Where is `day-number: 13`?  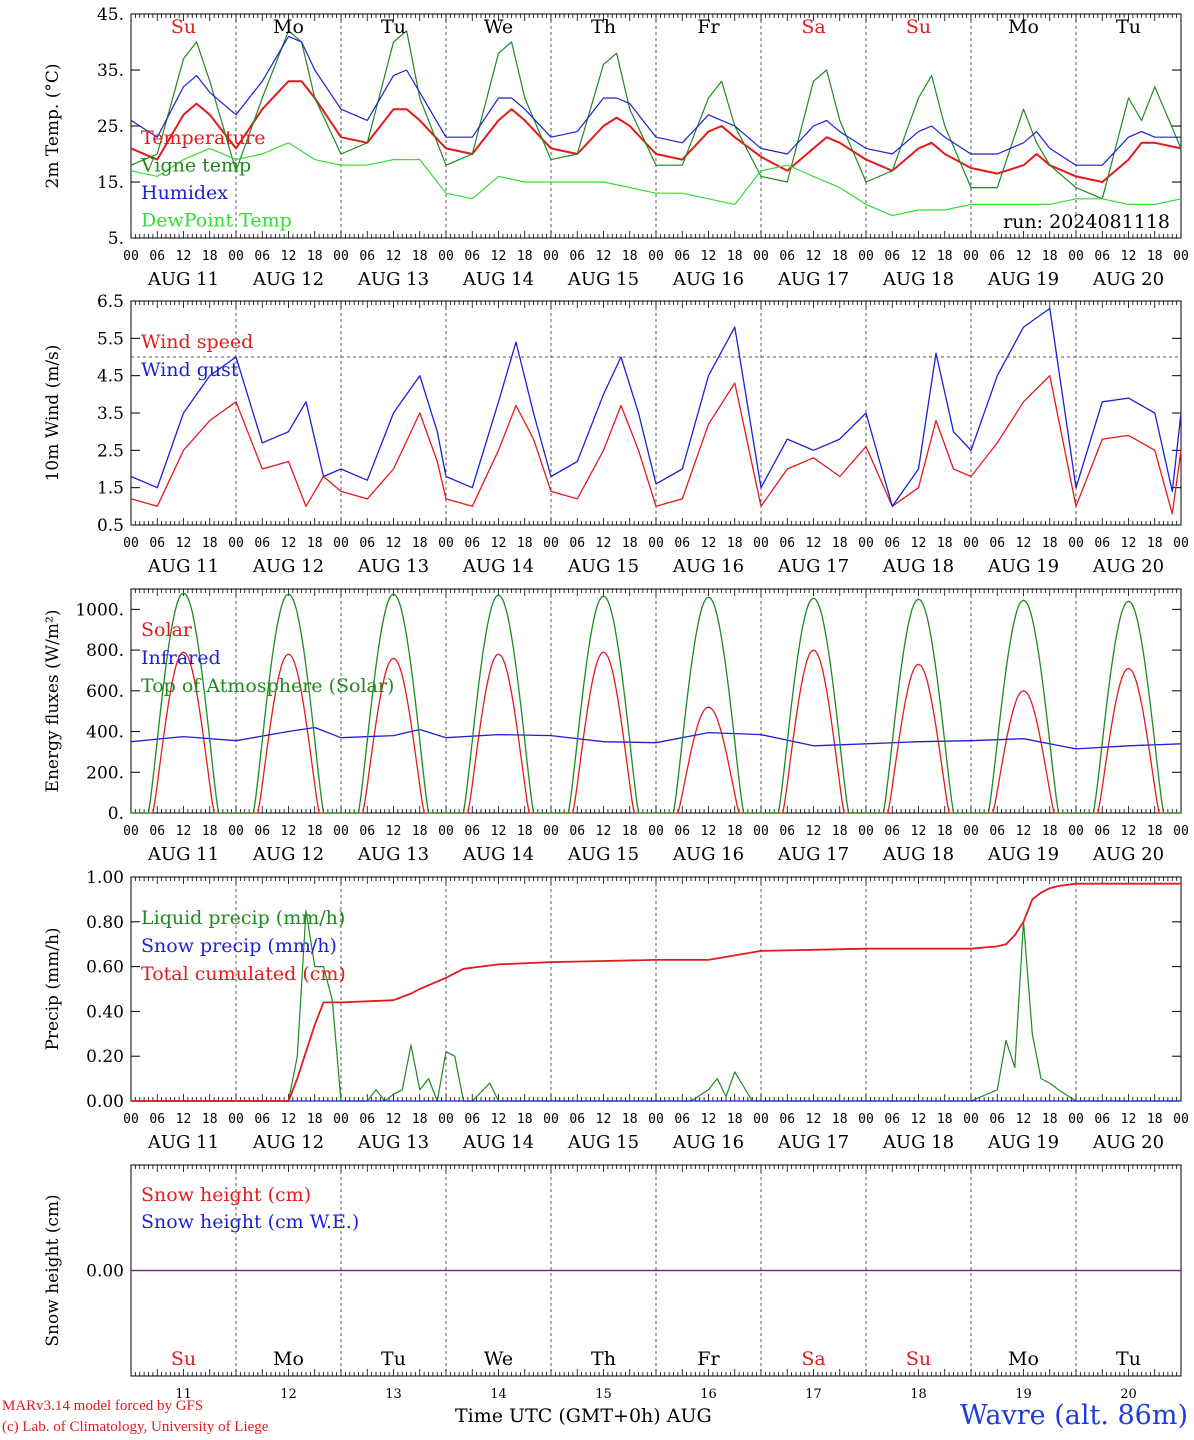
day-number: 13 is located at coordinates (393, 1394).